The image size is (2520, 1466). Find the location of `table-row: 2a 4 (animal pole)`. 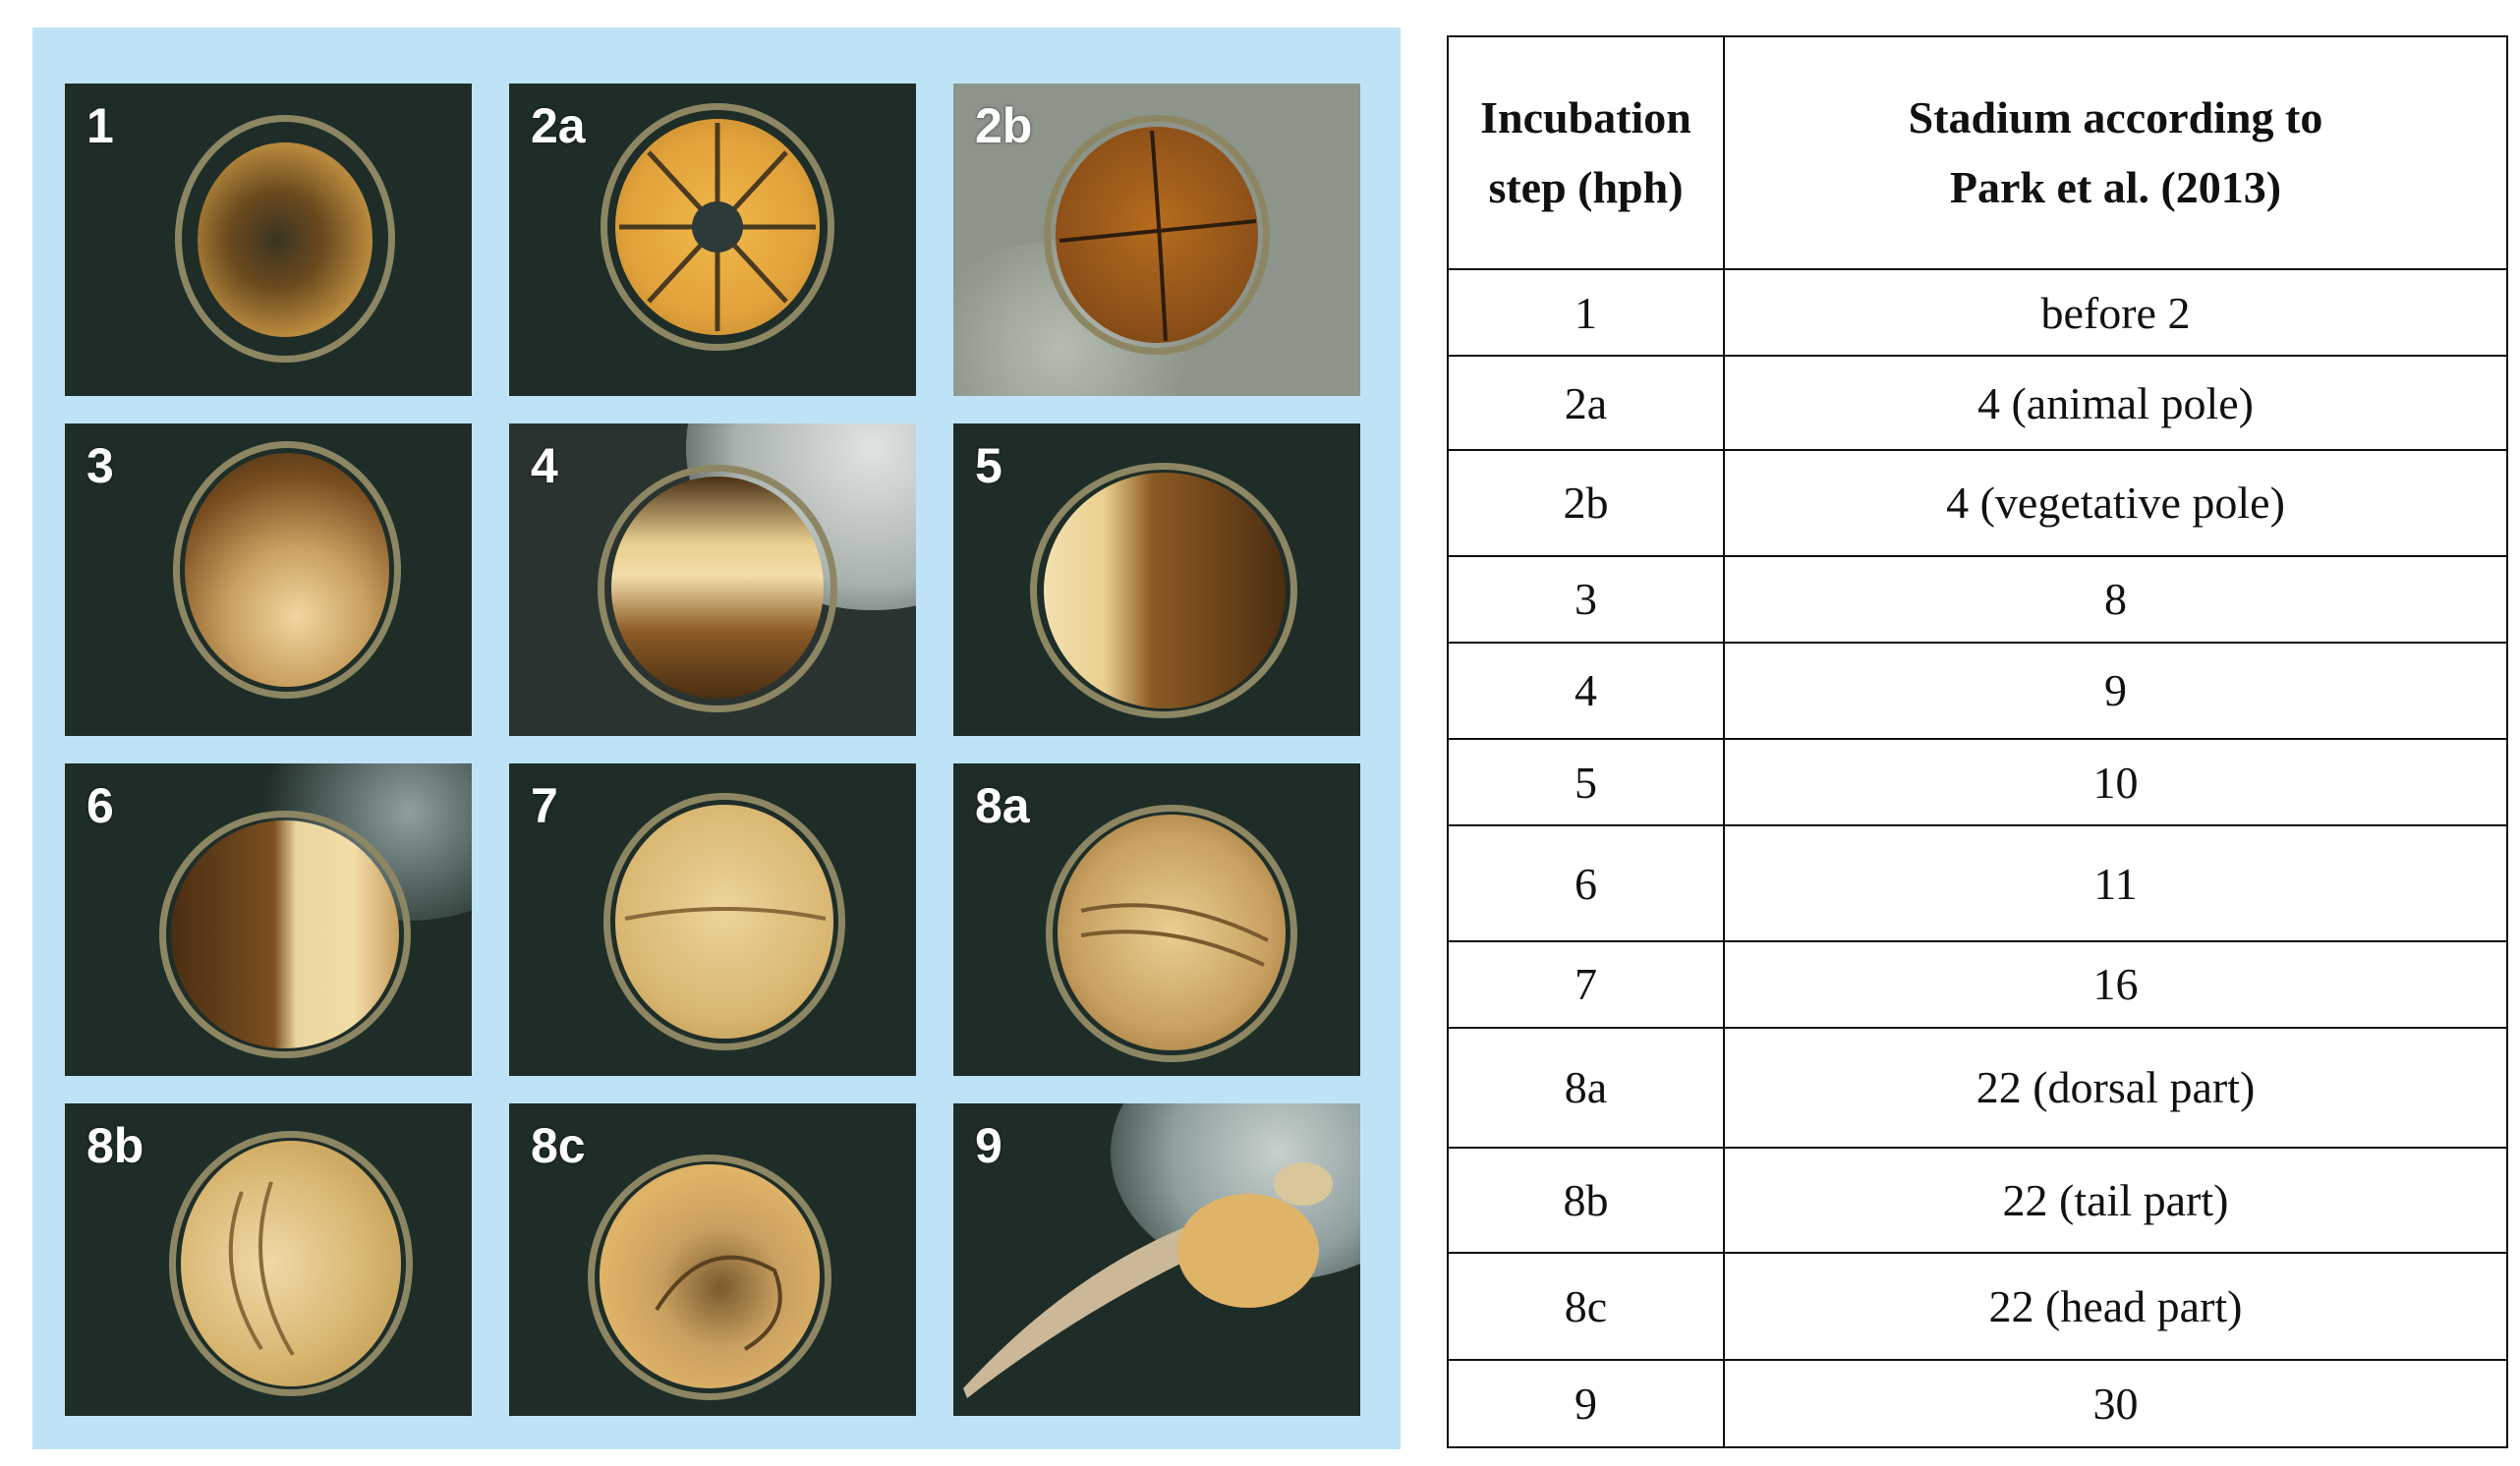

table-row: 2a 4 (animal pole) is located at coordinates (1977, 403).